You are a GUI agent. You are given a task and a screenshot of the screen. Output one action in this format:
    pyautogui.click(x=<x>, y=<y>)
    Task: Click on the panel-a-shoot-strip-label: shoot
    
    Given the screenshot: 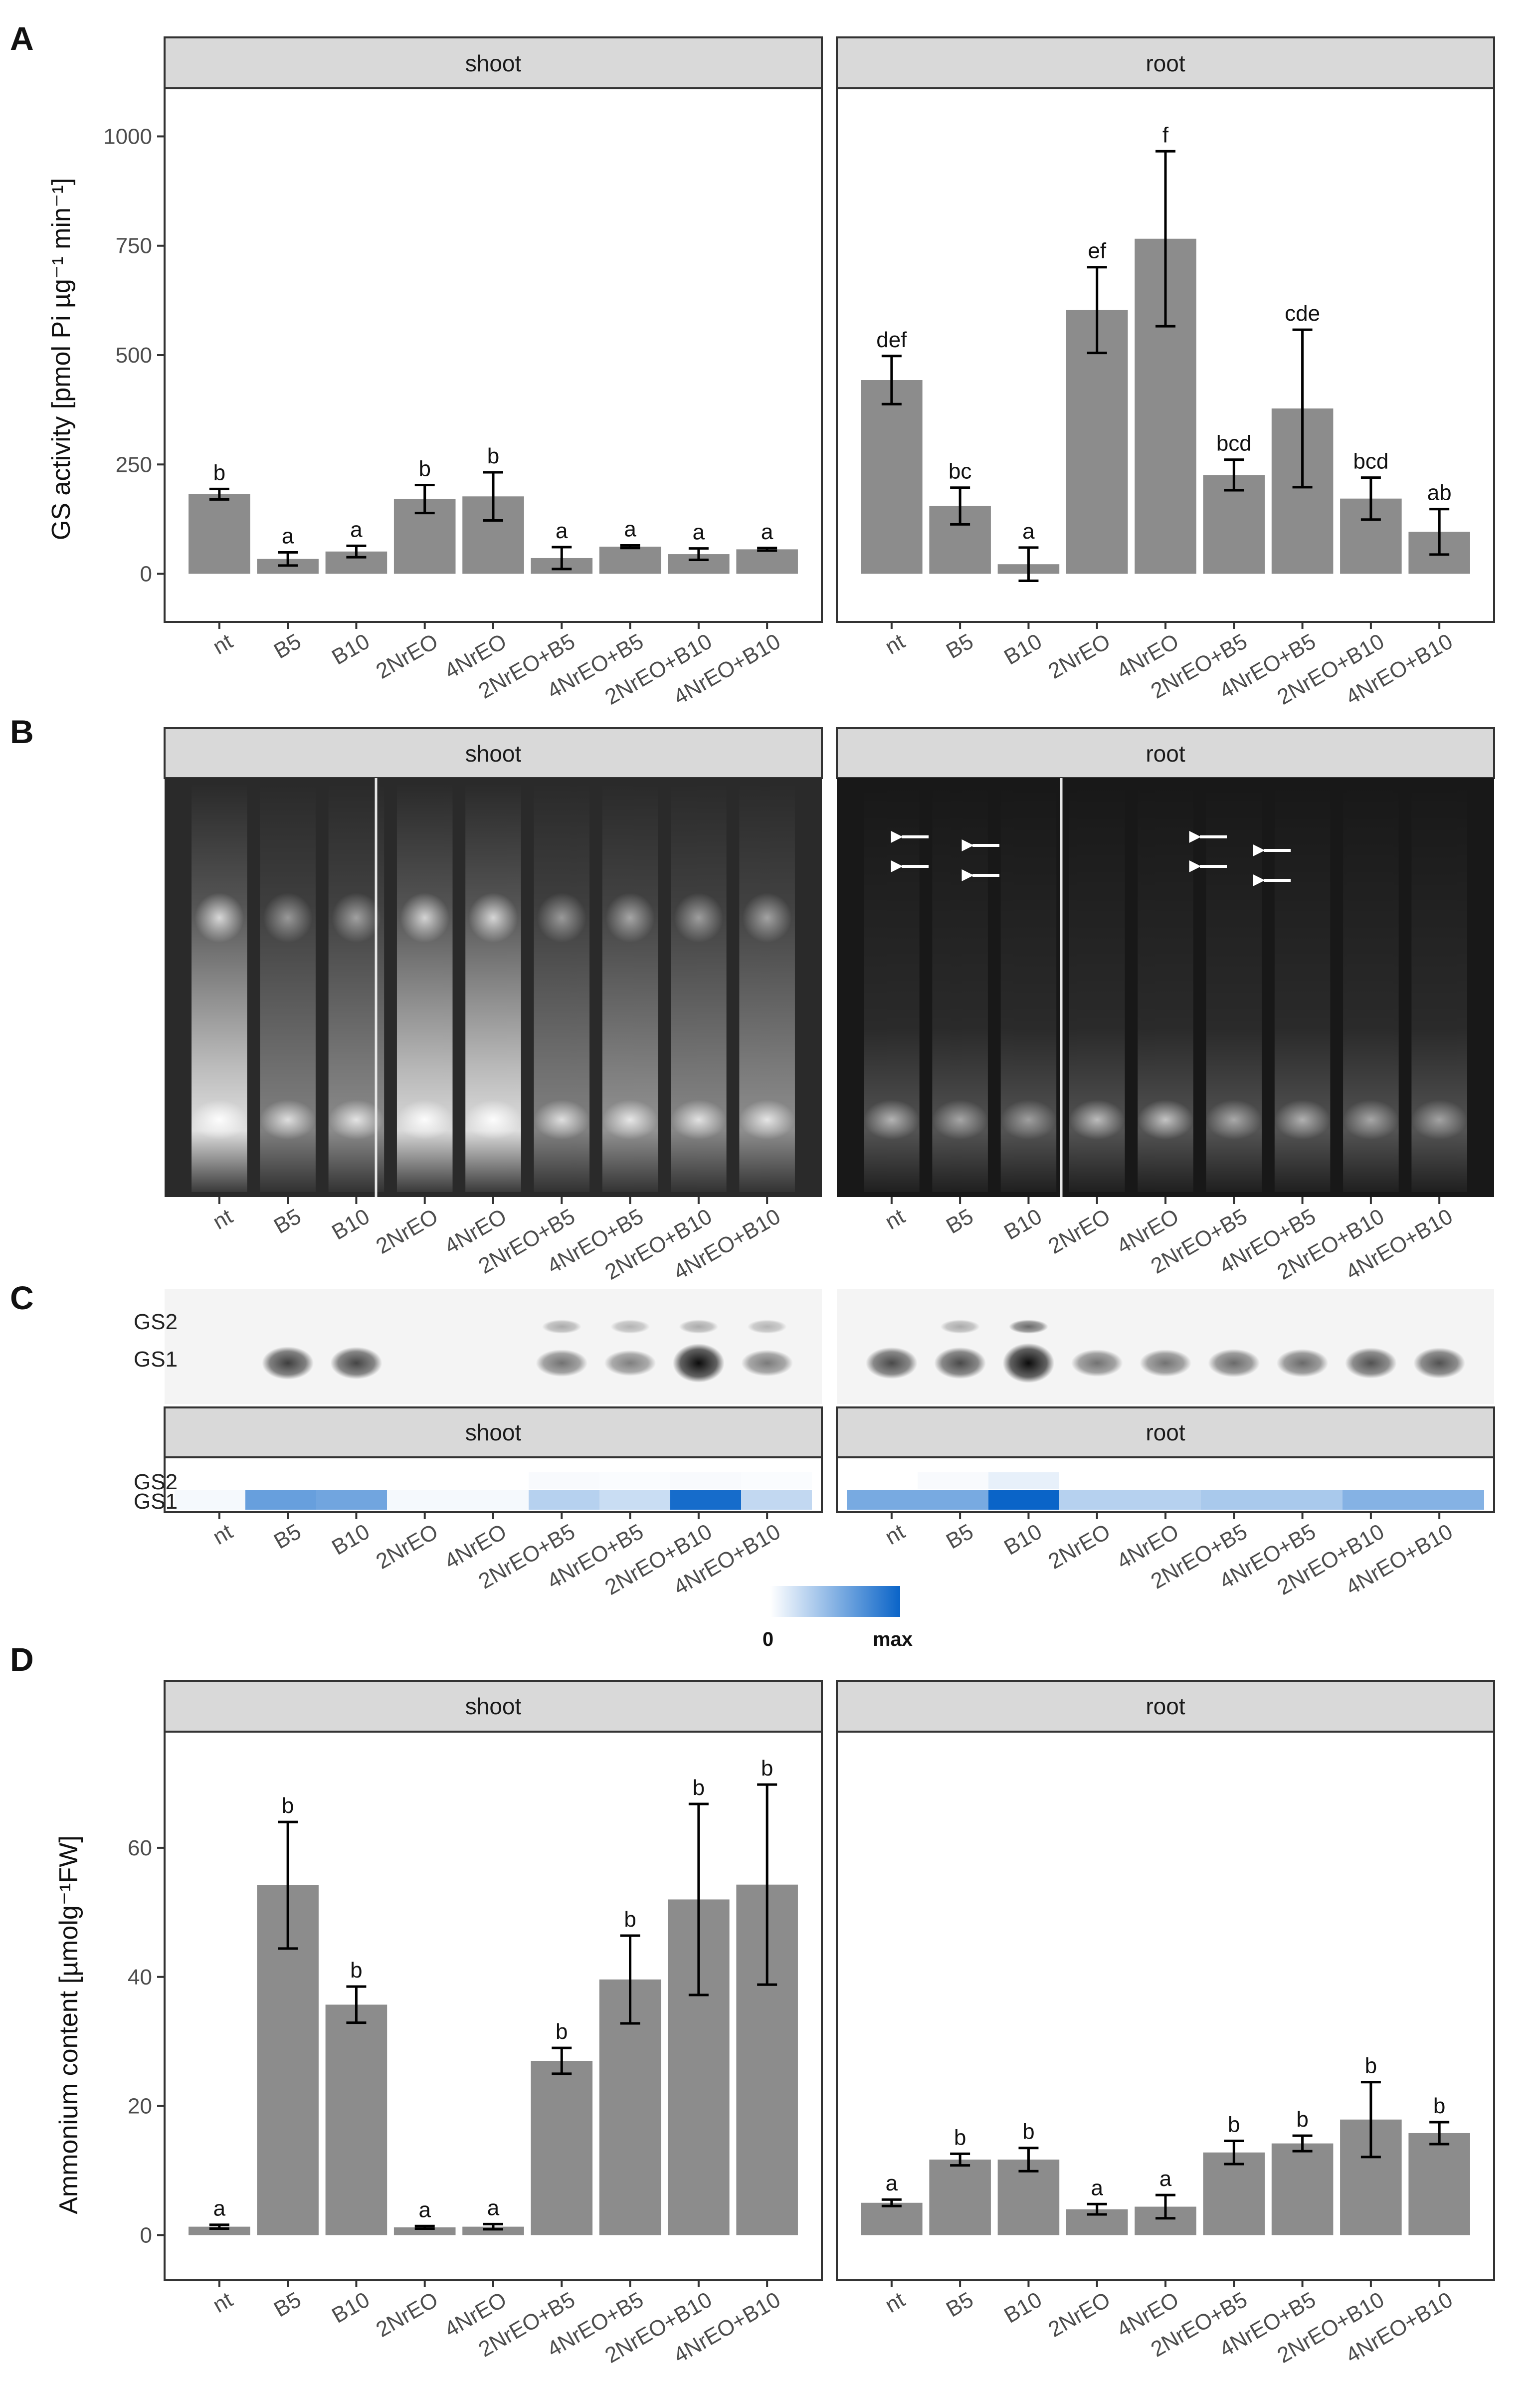 What is the action you would take?
    pyautogui.click(x=493, y=63)
    